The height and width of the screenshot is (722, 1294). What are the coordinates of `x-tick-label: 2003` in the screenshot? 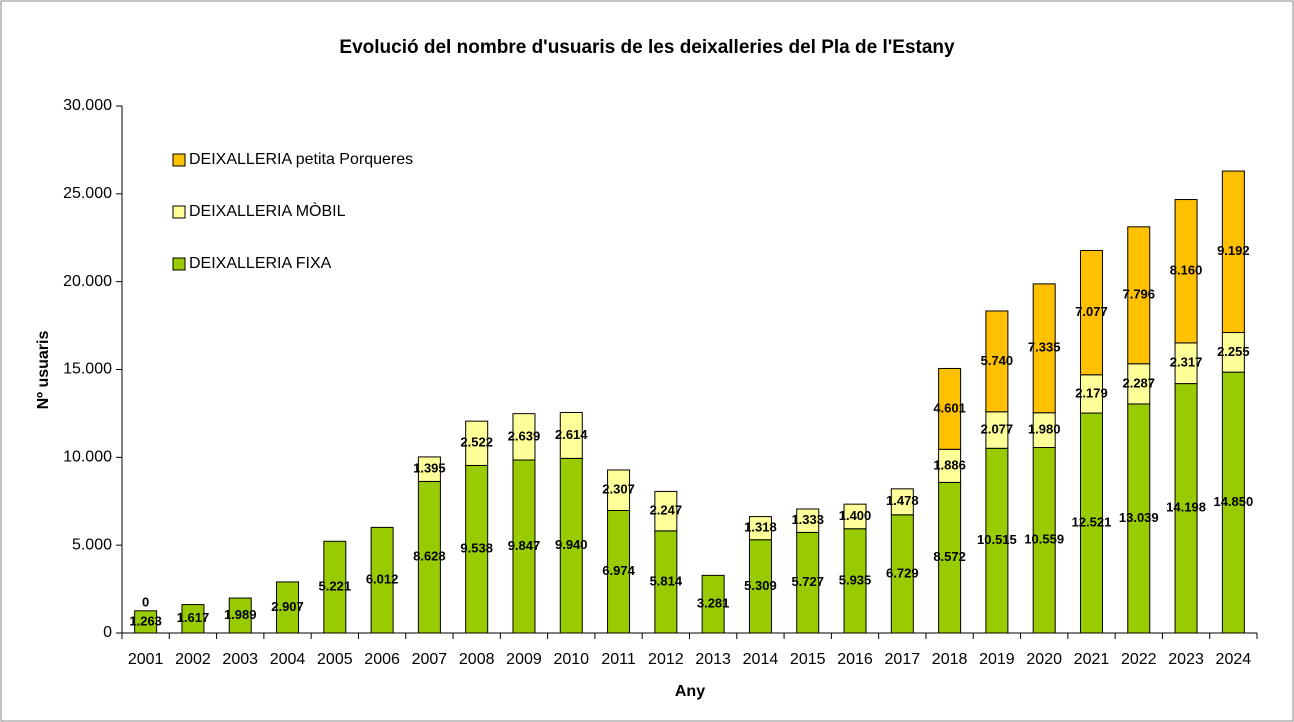 It's located at (240, 659).